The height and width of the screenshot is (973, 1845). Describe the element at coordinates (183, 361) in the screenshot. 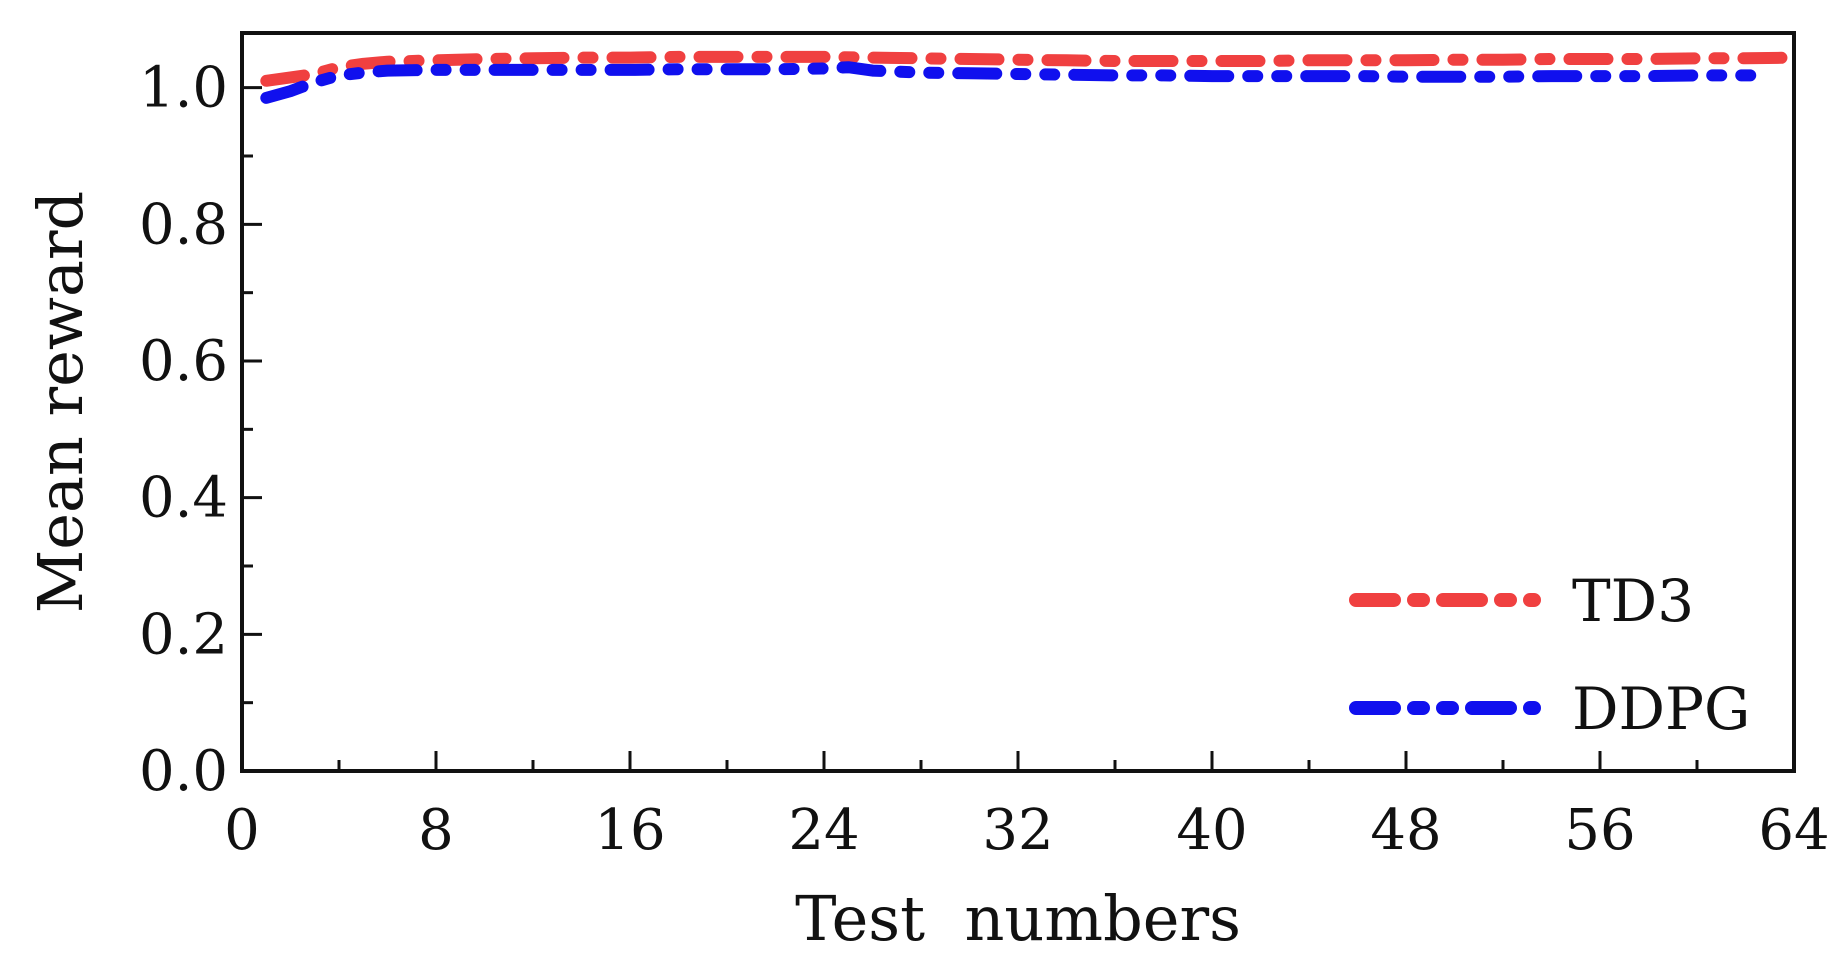

I see `y-tick-label: 0.6` at that location.